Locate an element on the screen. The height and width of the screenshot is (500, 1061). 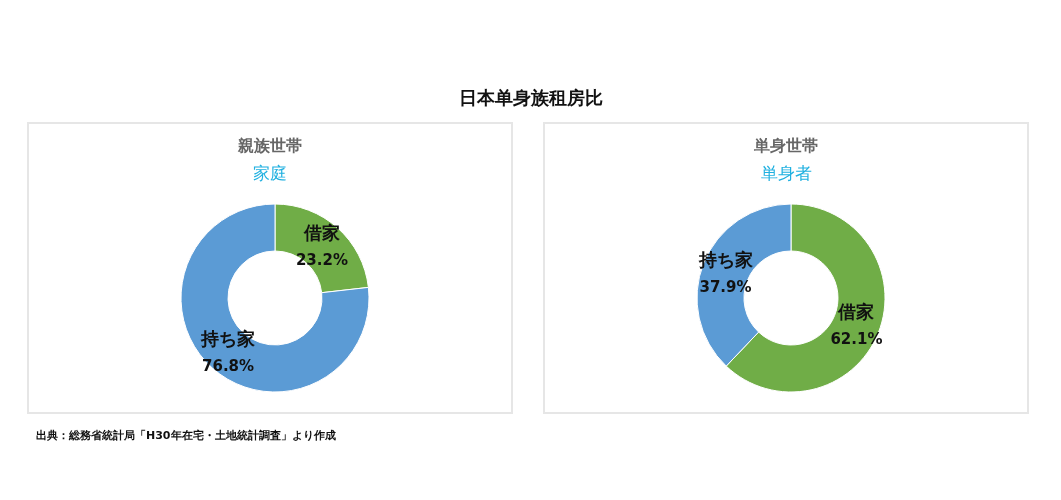
chart-subtitle: 単身者 is located at coordinates (786, 173).